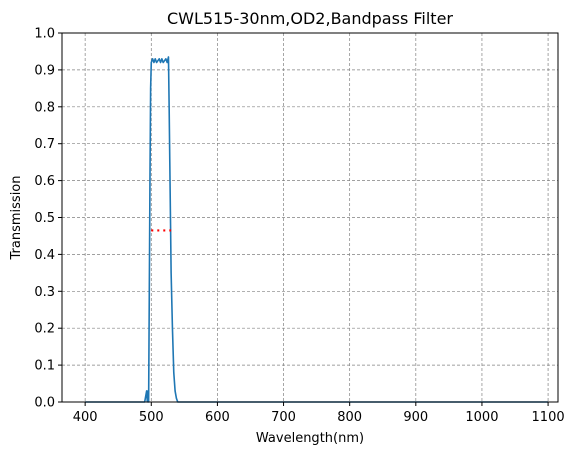  I want to click on x-tick-label: 1100, so click(548, 417).